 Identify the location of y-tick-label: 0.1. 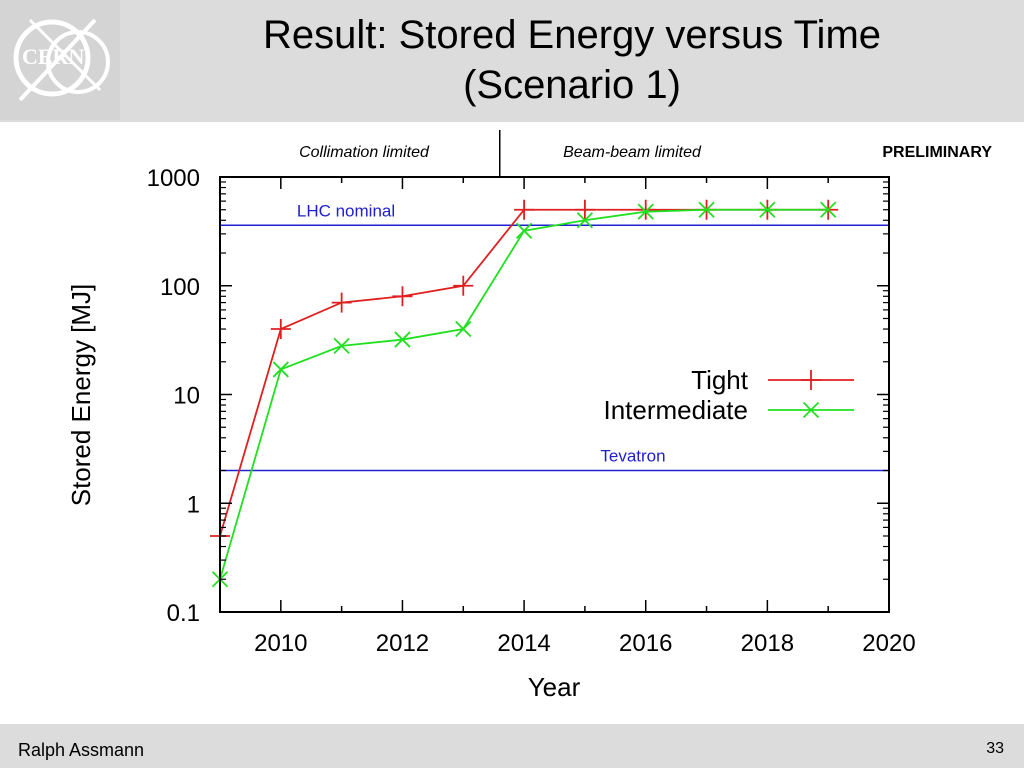
(183, 613).